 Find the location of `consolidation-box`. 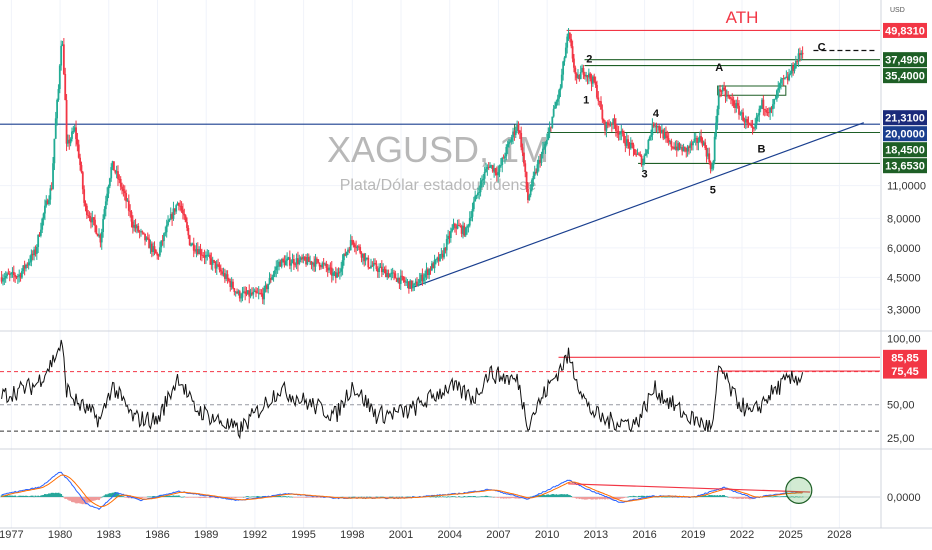

consolidation-box is located at coordinates (752, 90).